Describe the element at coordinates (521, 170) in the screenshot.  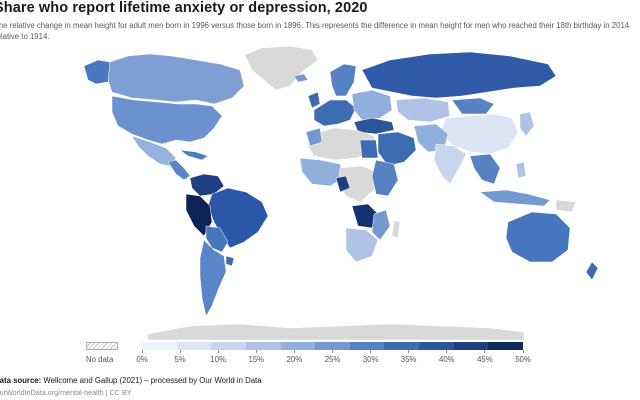
I see `region-philippines` at that location.